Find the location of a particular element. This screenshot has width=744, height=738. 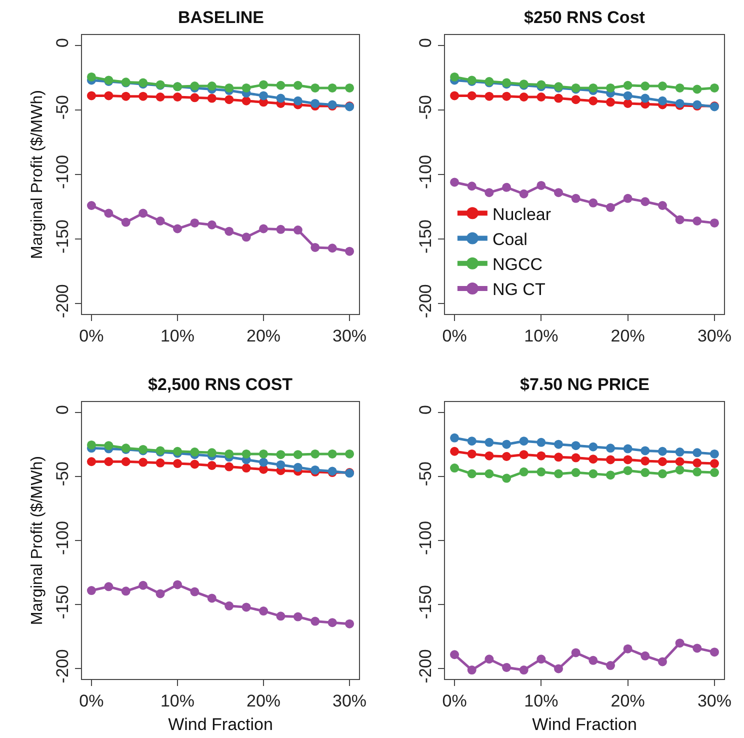

legend-label: NGCC is located at coordinates (517, 264).